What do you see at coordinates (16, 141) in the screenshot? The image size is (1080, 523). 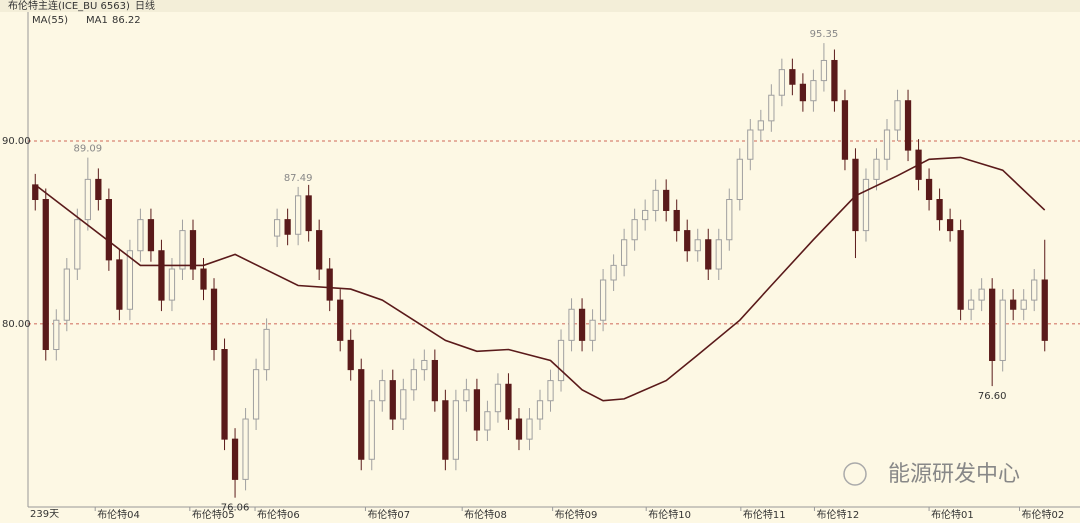 I see `y-tick-label: 90.00` at bounding box center [16, 141].